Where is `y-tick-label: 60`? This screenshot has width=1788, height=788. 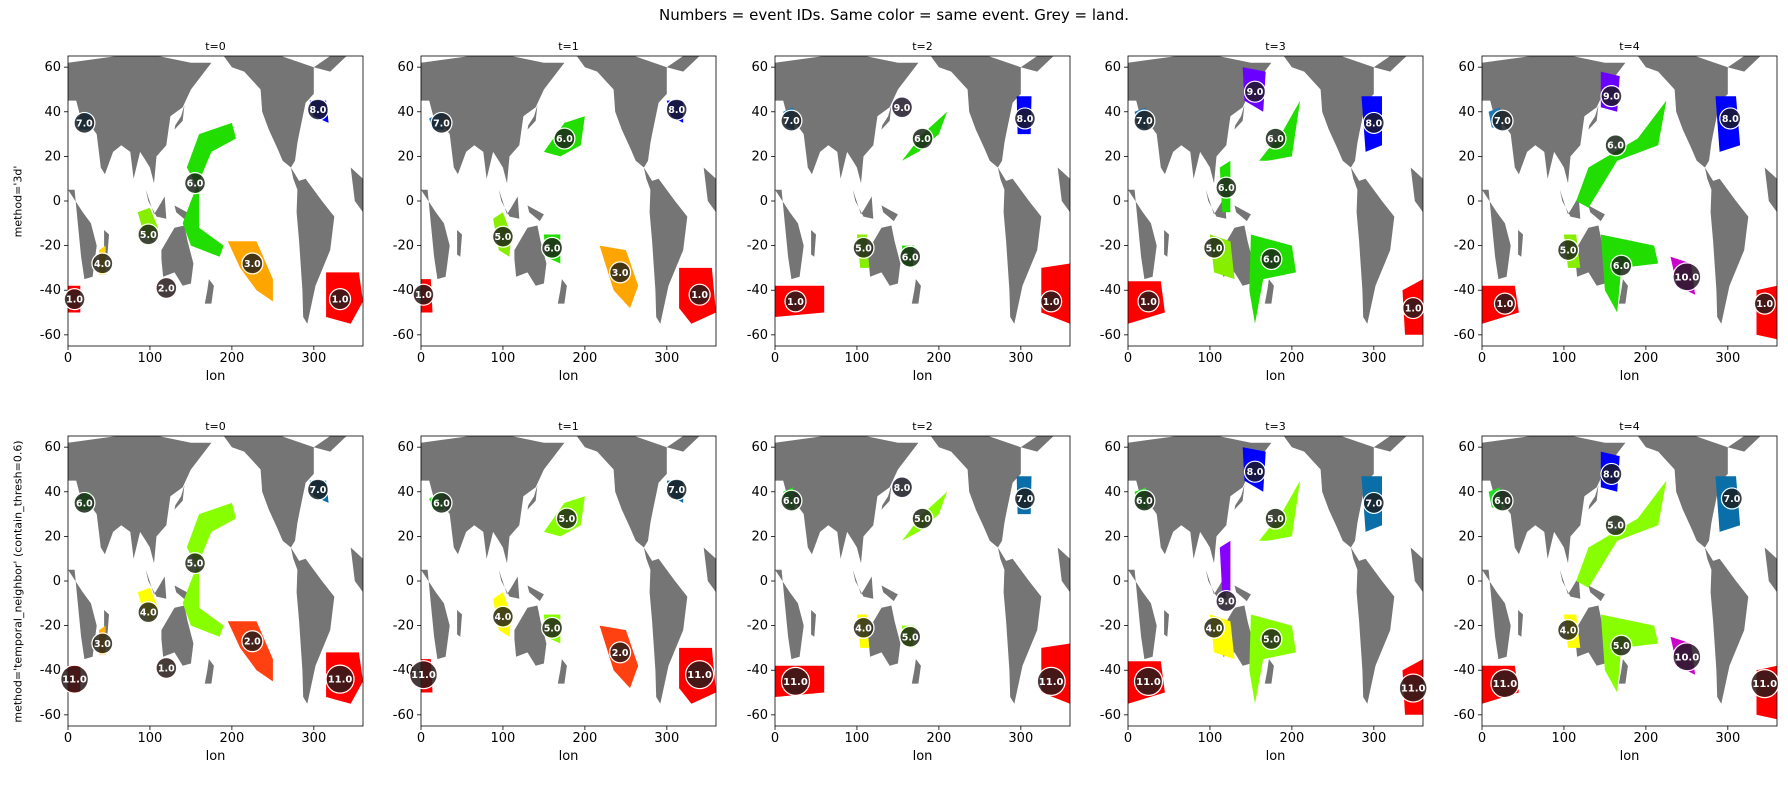 y-tick-label: 60 is located at coordinates (405, 447).